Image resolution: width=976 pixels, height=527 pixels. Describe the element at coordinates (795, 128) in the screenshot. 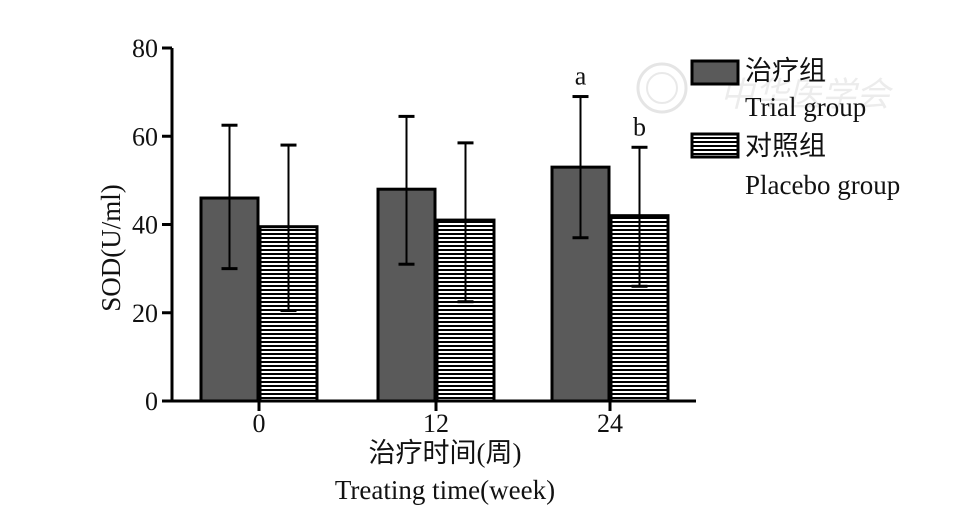

I see `legend: 治疗组 Trial group 对照组 Placebo group` at that location.